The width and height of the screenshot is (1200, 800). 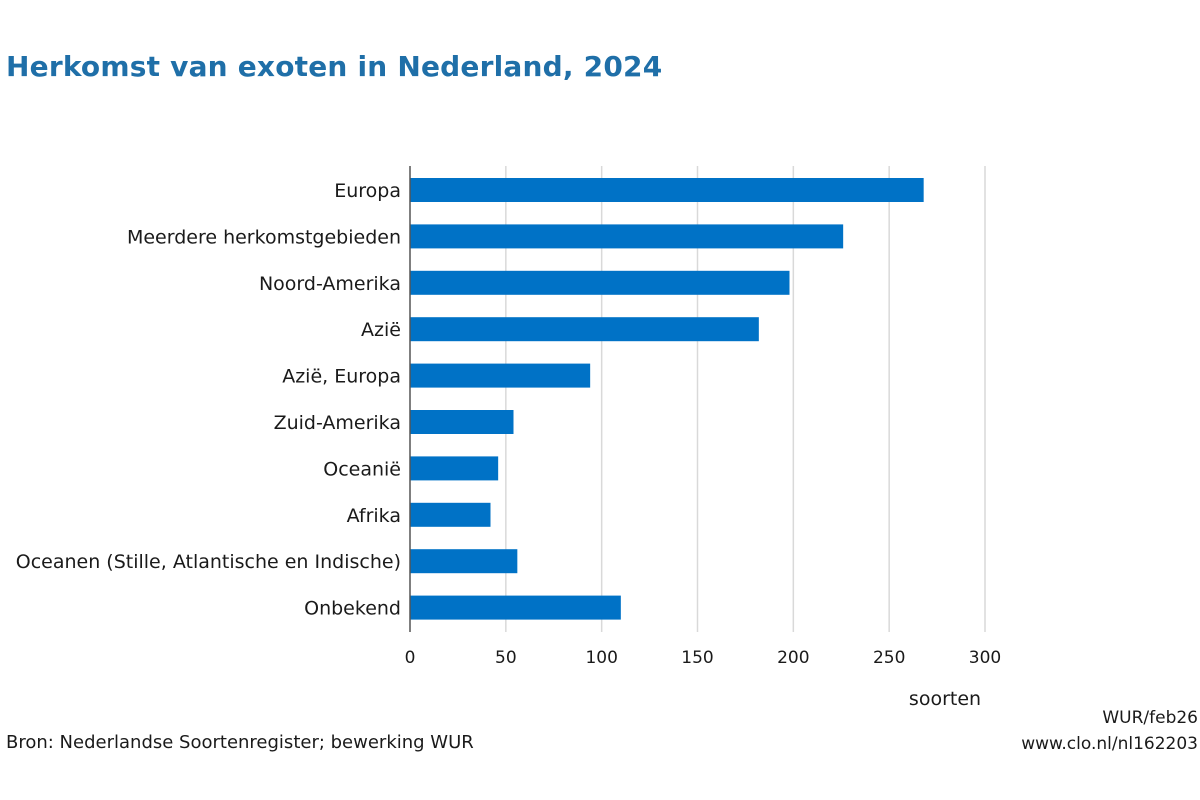 What do you see at coordinates (1150, 718) in the screenshot?
I see `credit-line-1: WUR/feb26` at bounding box center [1150, 718].